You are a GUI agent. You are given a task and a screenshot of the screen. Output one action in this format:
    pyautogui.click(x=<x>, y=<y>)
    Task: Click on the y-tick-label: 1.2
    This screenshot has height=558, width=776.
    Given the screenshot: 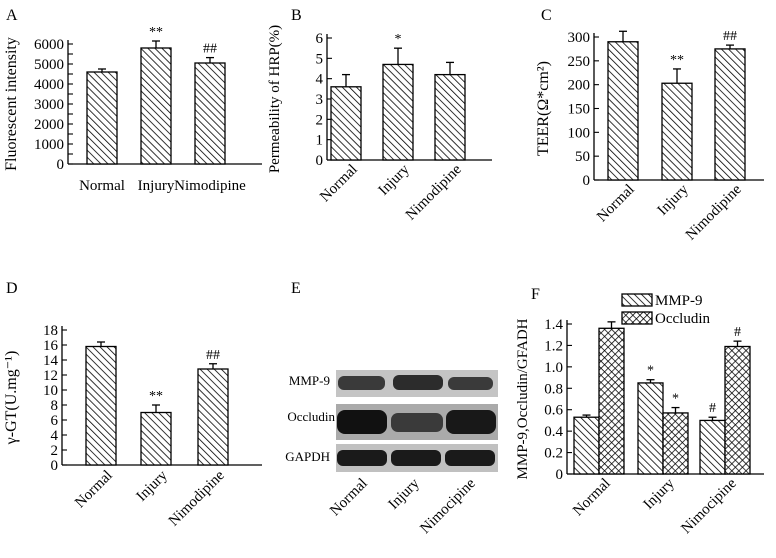 What is the action you would take?
    pyautogui.click(x=553, y=346)
    